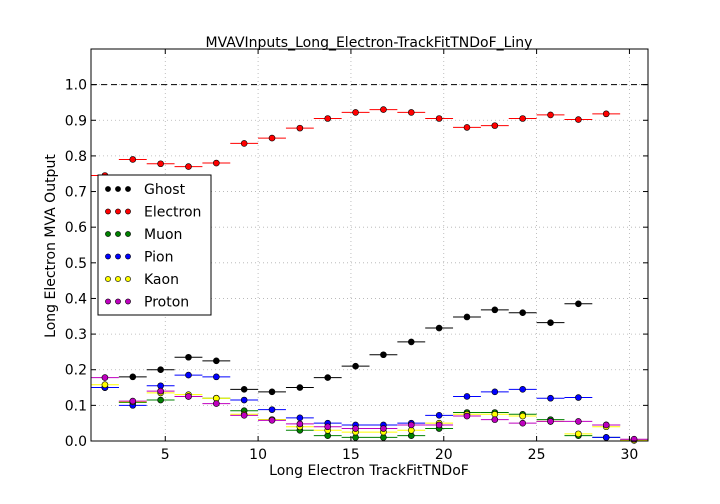 The width and height of the screenshot is (720, 504). I want to click on y-tick-label: 0.5, so click(76, 264).